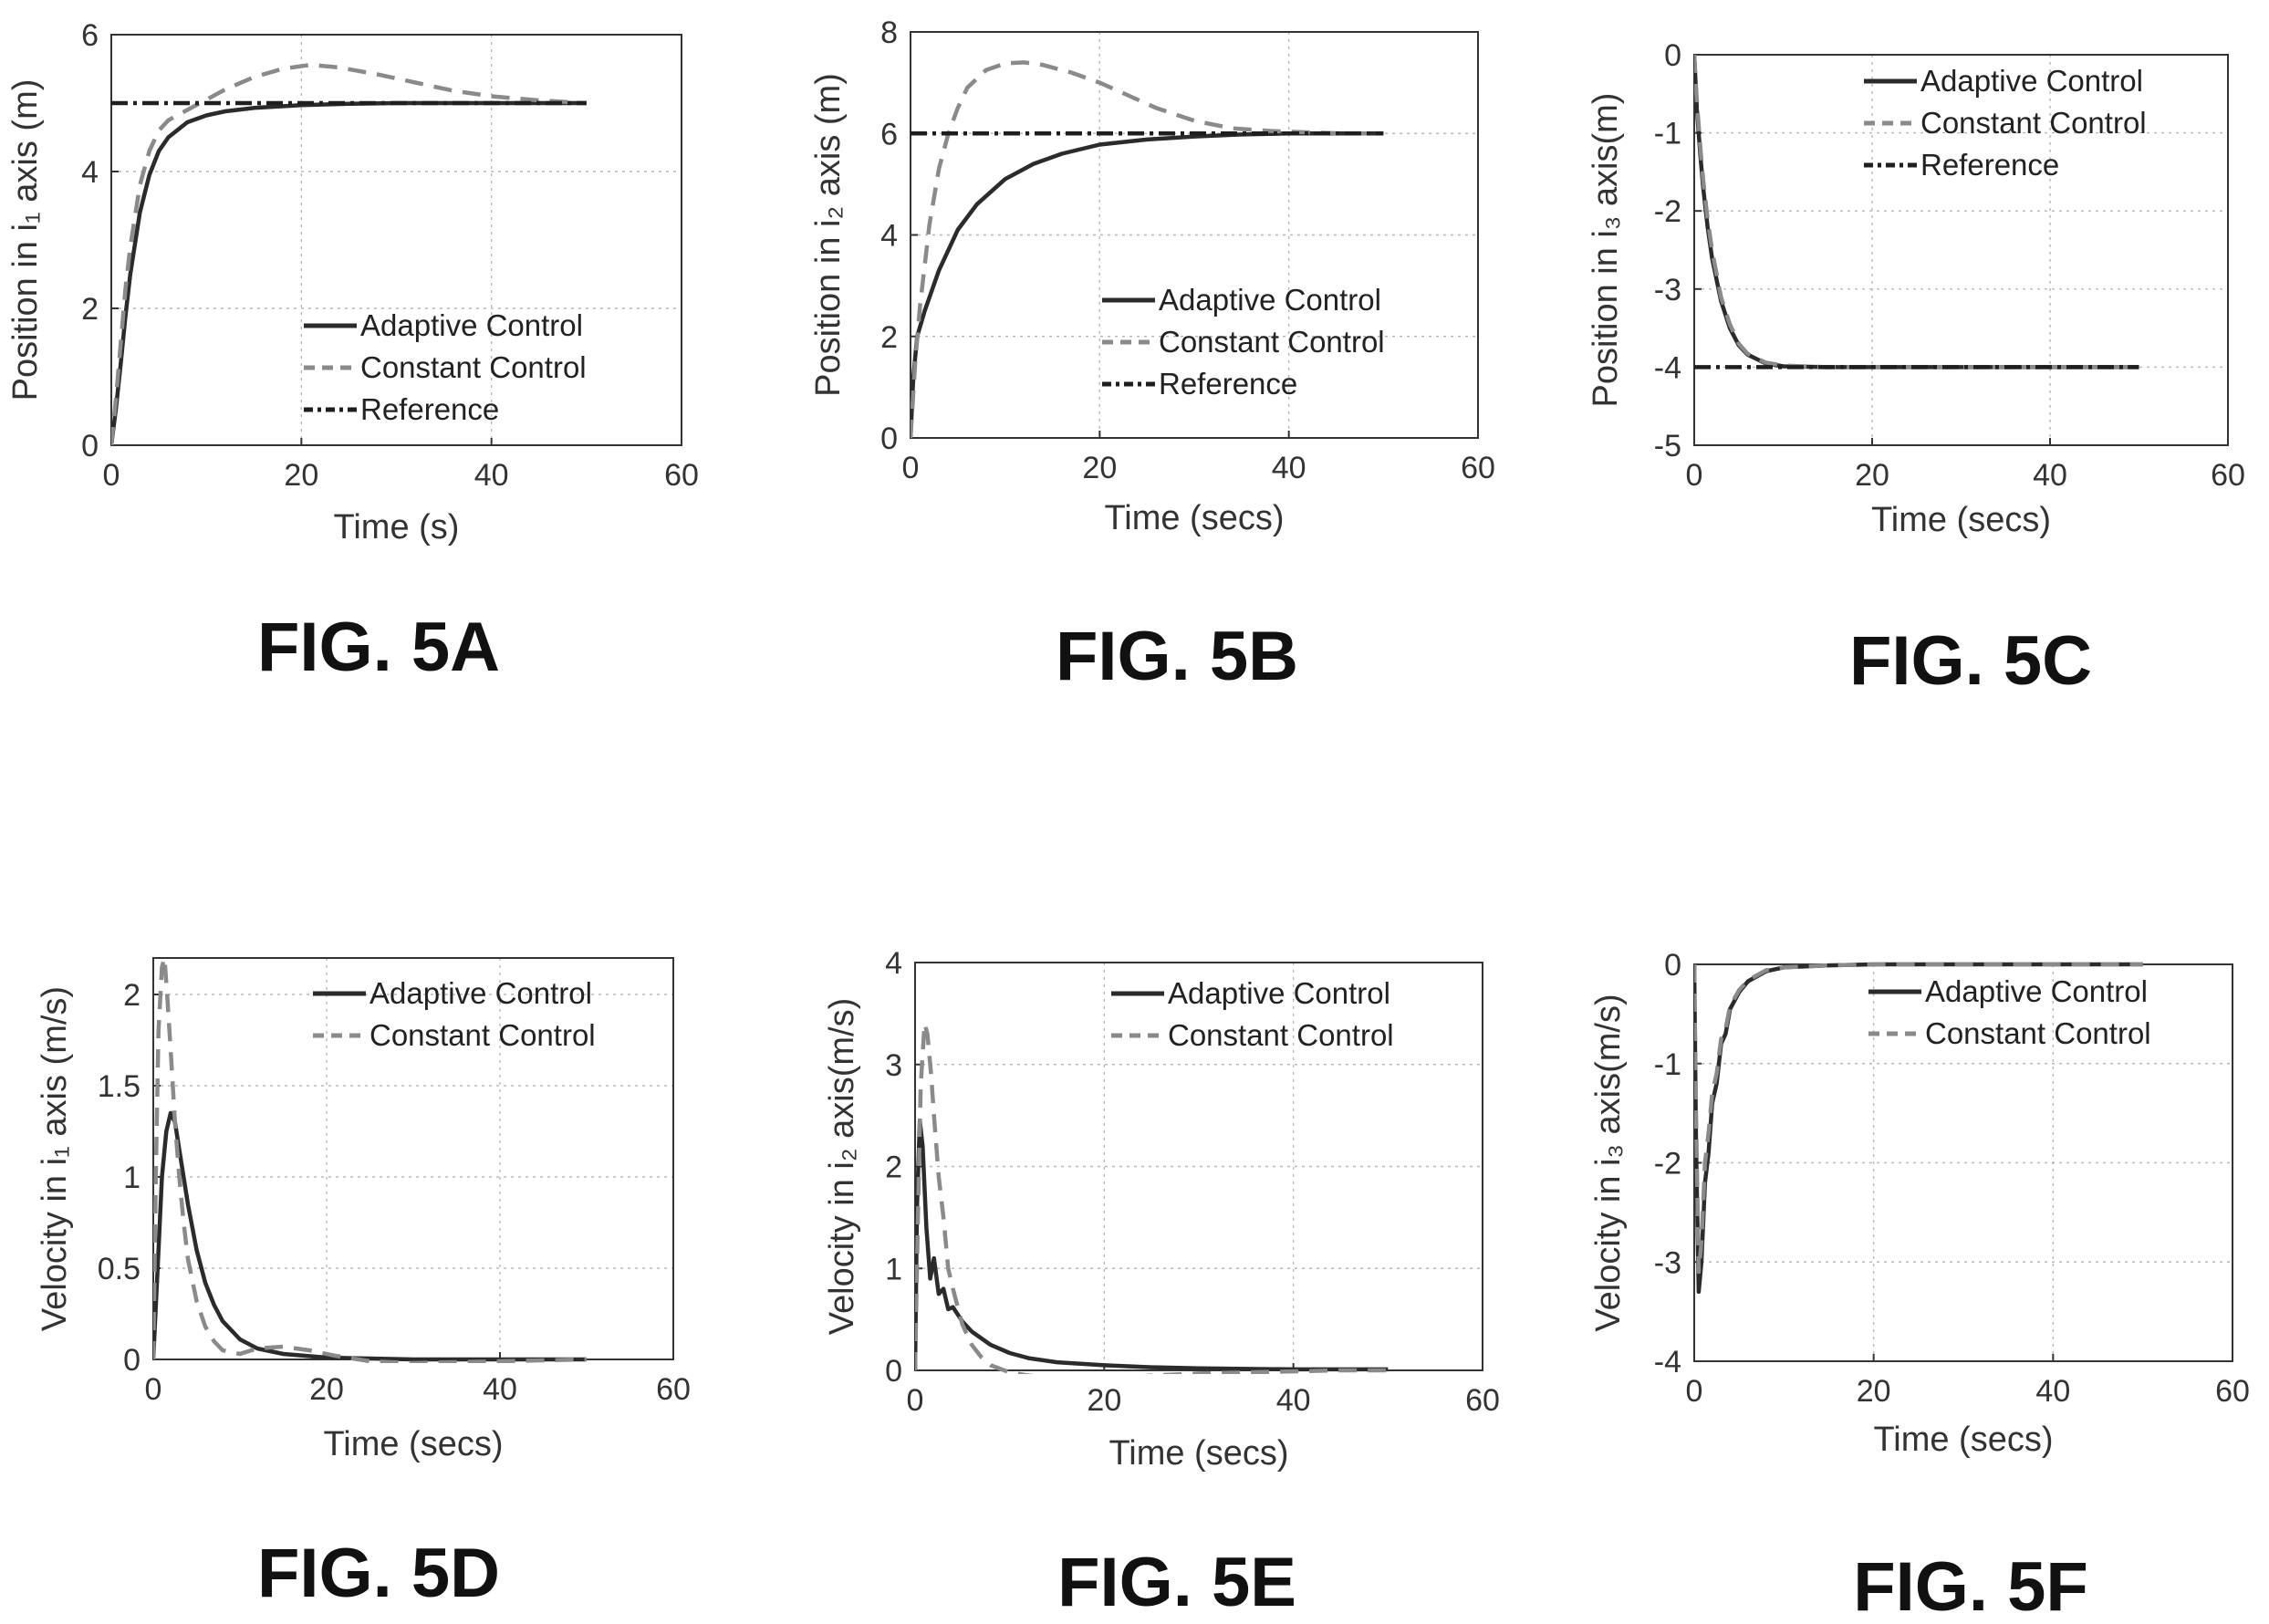 The height and width of the screenshot is (1624, 2269). What do you see at coordinates (1608, 1162) in the screenshot?
I see `y-axis-label: Velocity in i₃ axis(m/s)` at bounding box center [1608, 1162].